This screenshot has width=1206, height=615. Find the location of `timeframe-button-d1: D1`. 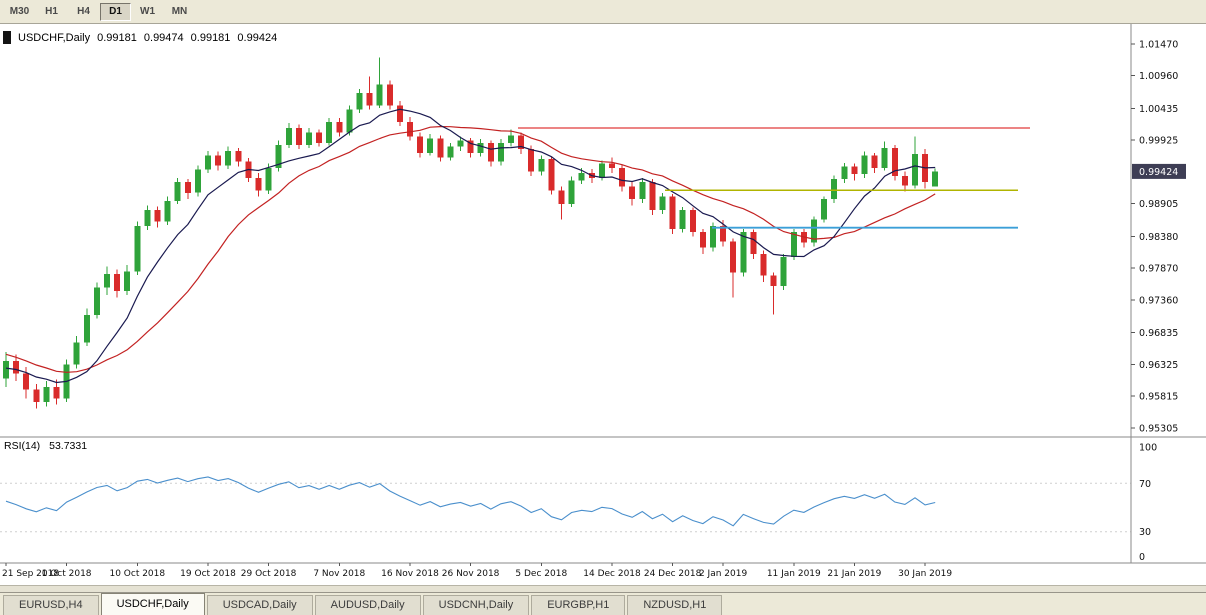

timeframe-button-d1: D1 is located at coordinates (115, 11).